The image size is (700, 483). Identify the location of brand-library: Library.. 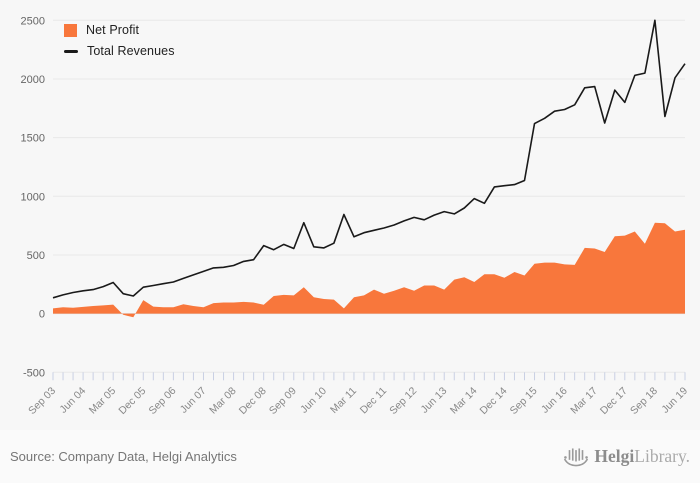
(662, 455).